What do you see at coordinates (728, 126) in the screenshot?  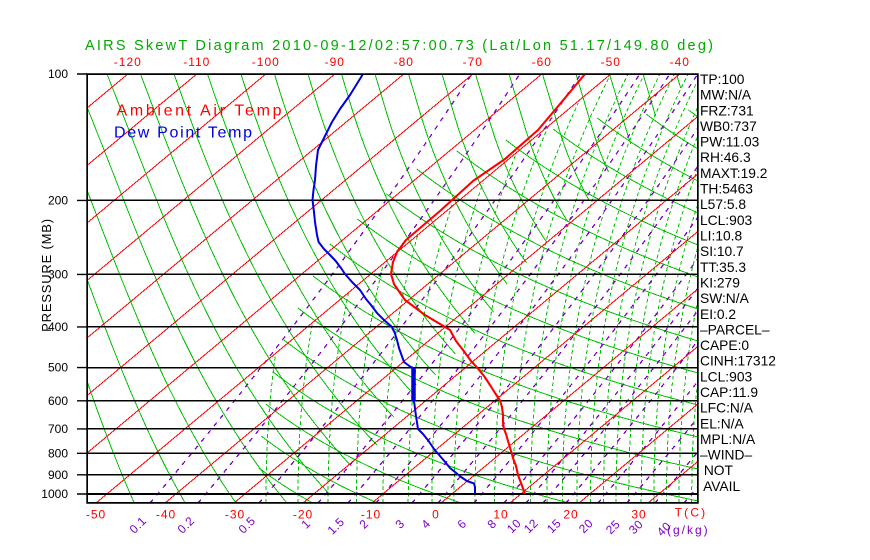 I see `svg-text: WB0:737` at bounding box center [728, 126].